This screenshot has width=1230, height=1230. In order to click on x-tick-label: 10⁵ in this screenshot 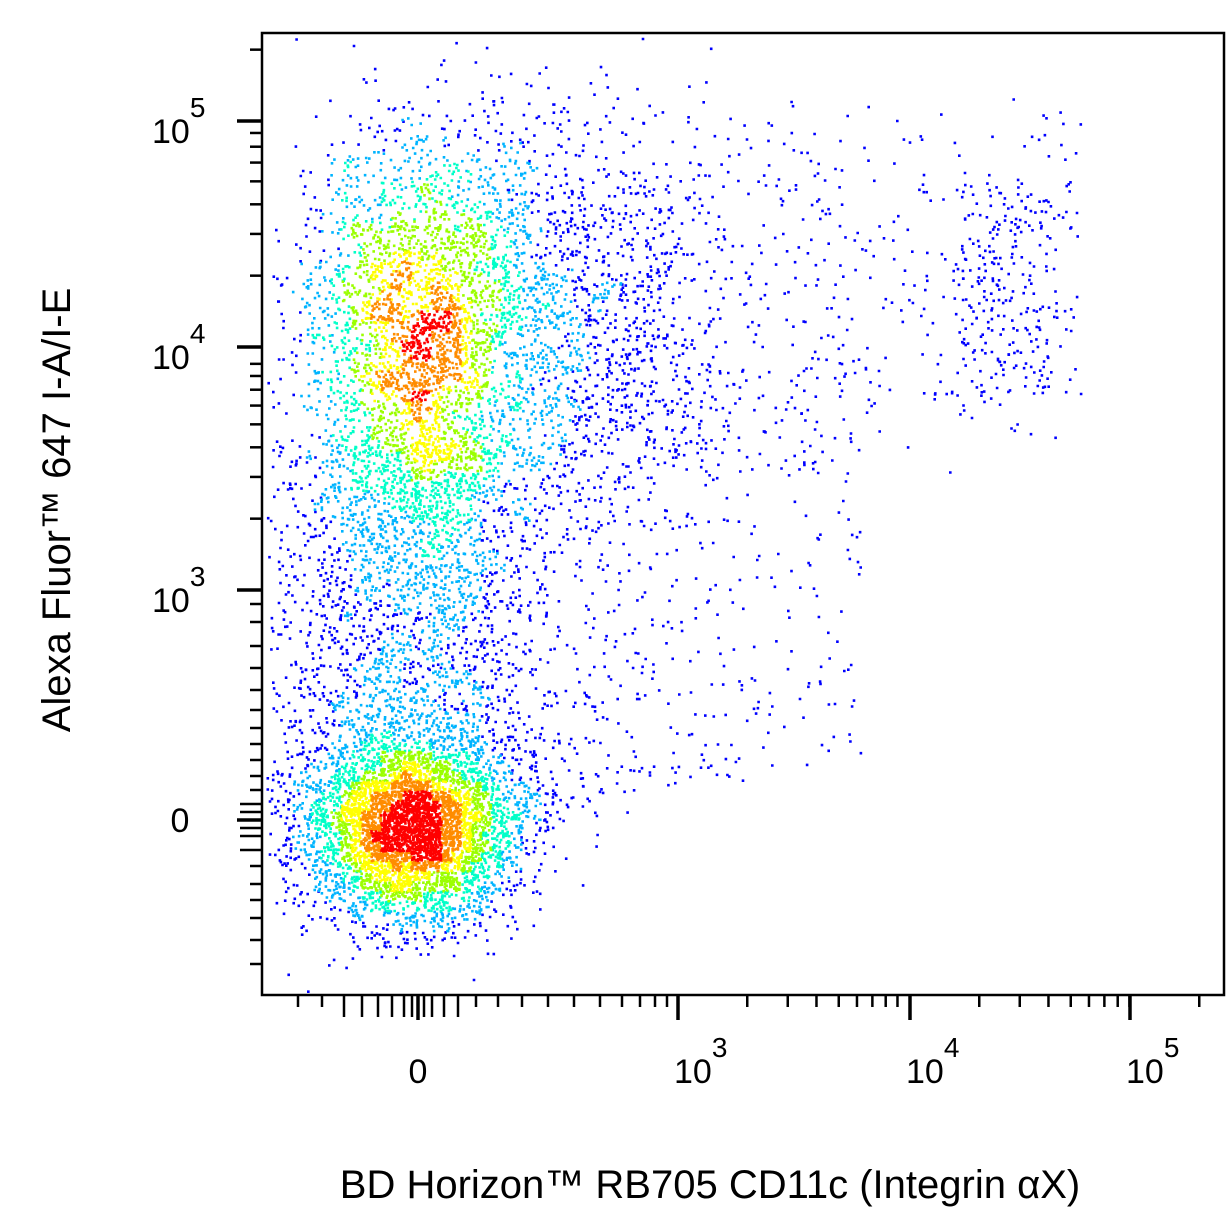, I will do `click(1152, 1061)`.